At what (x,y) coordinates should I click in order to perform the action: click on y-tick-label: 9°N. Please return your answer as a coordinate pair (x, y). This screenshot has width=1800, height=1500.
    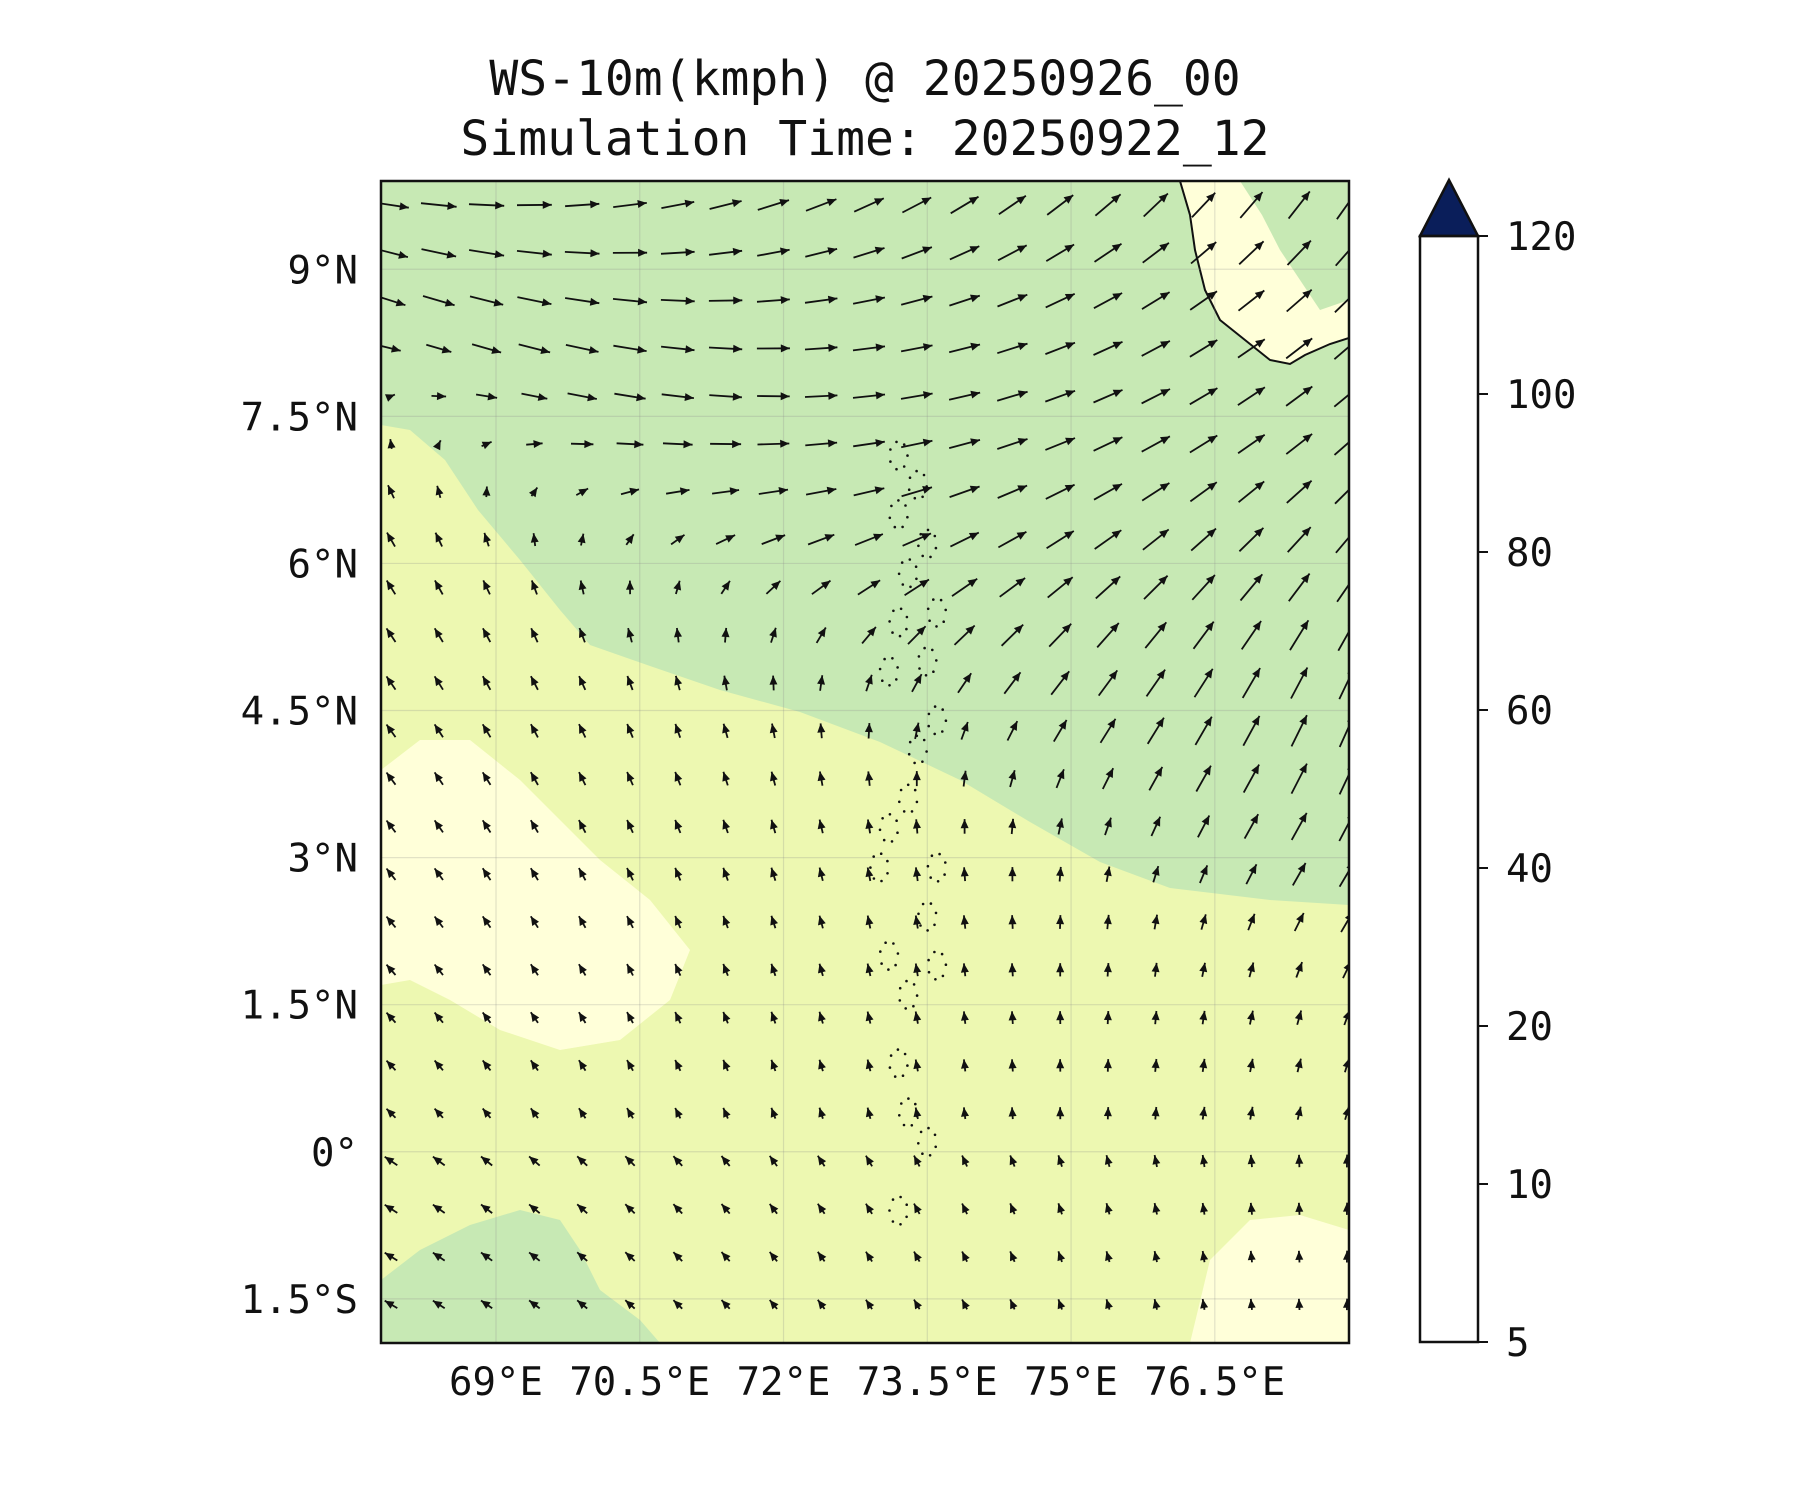
    Looking at the image, I should click on (323, 270).